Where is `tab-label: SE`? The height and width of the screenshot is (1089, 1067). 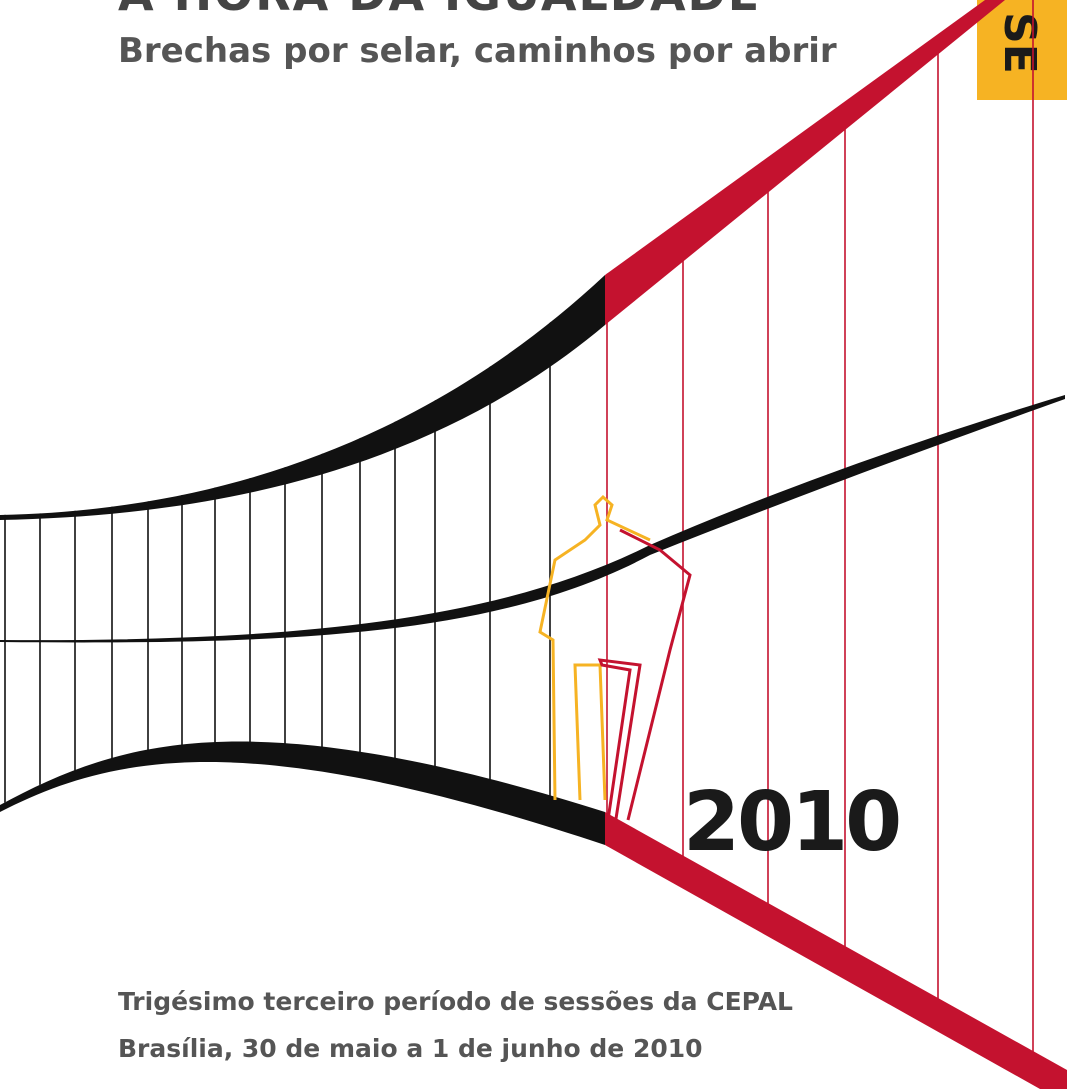
tab-label: SE is located at coordinates (1019, 43).